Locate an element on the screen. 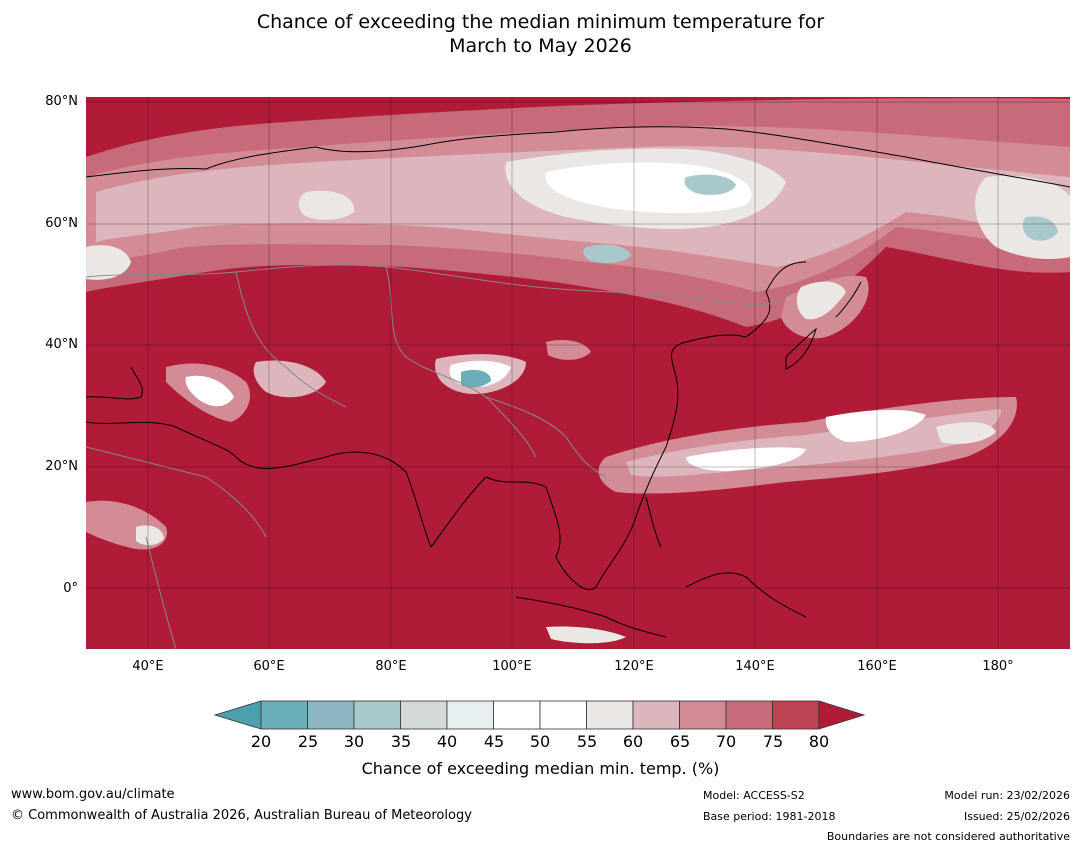 This screenshot has height=850, width=1081. colorbar-tick-30: 30 is located at coordinates (354, 741).